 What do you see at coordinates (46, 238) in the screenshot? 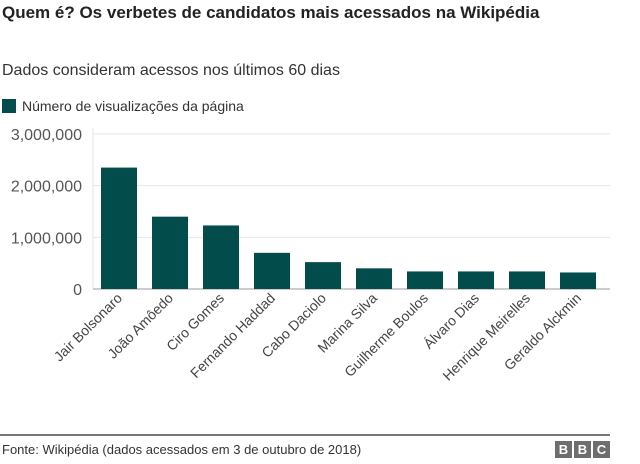
I see `y-tick-label: 1,000,000` at bounding box center [46, 238].